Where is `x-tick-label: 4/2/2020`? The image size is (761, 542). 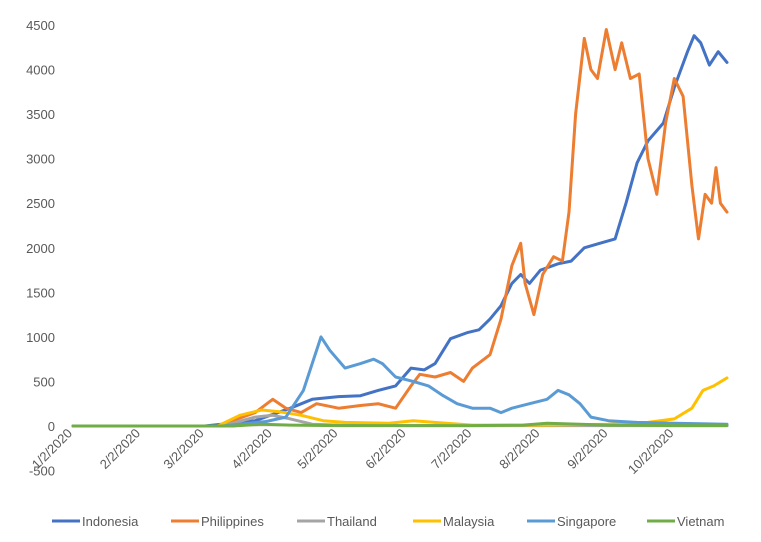
x-tick-label: 4/2/2020 is located at coordinates (251, 449).